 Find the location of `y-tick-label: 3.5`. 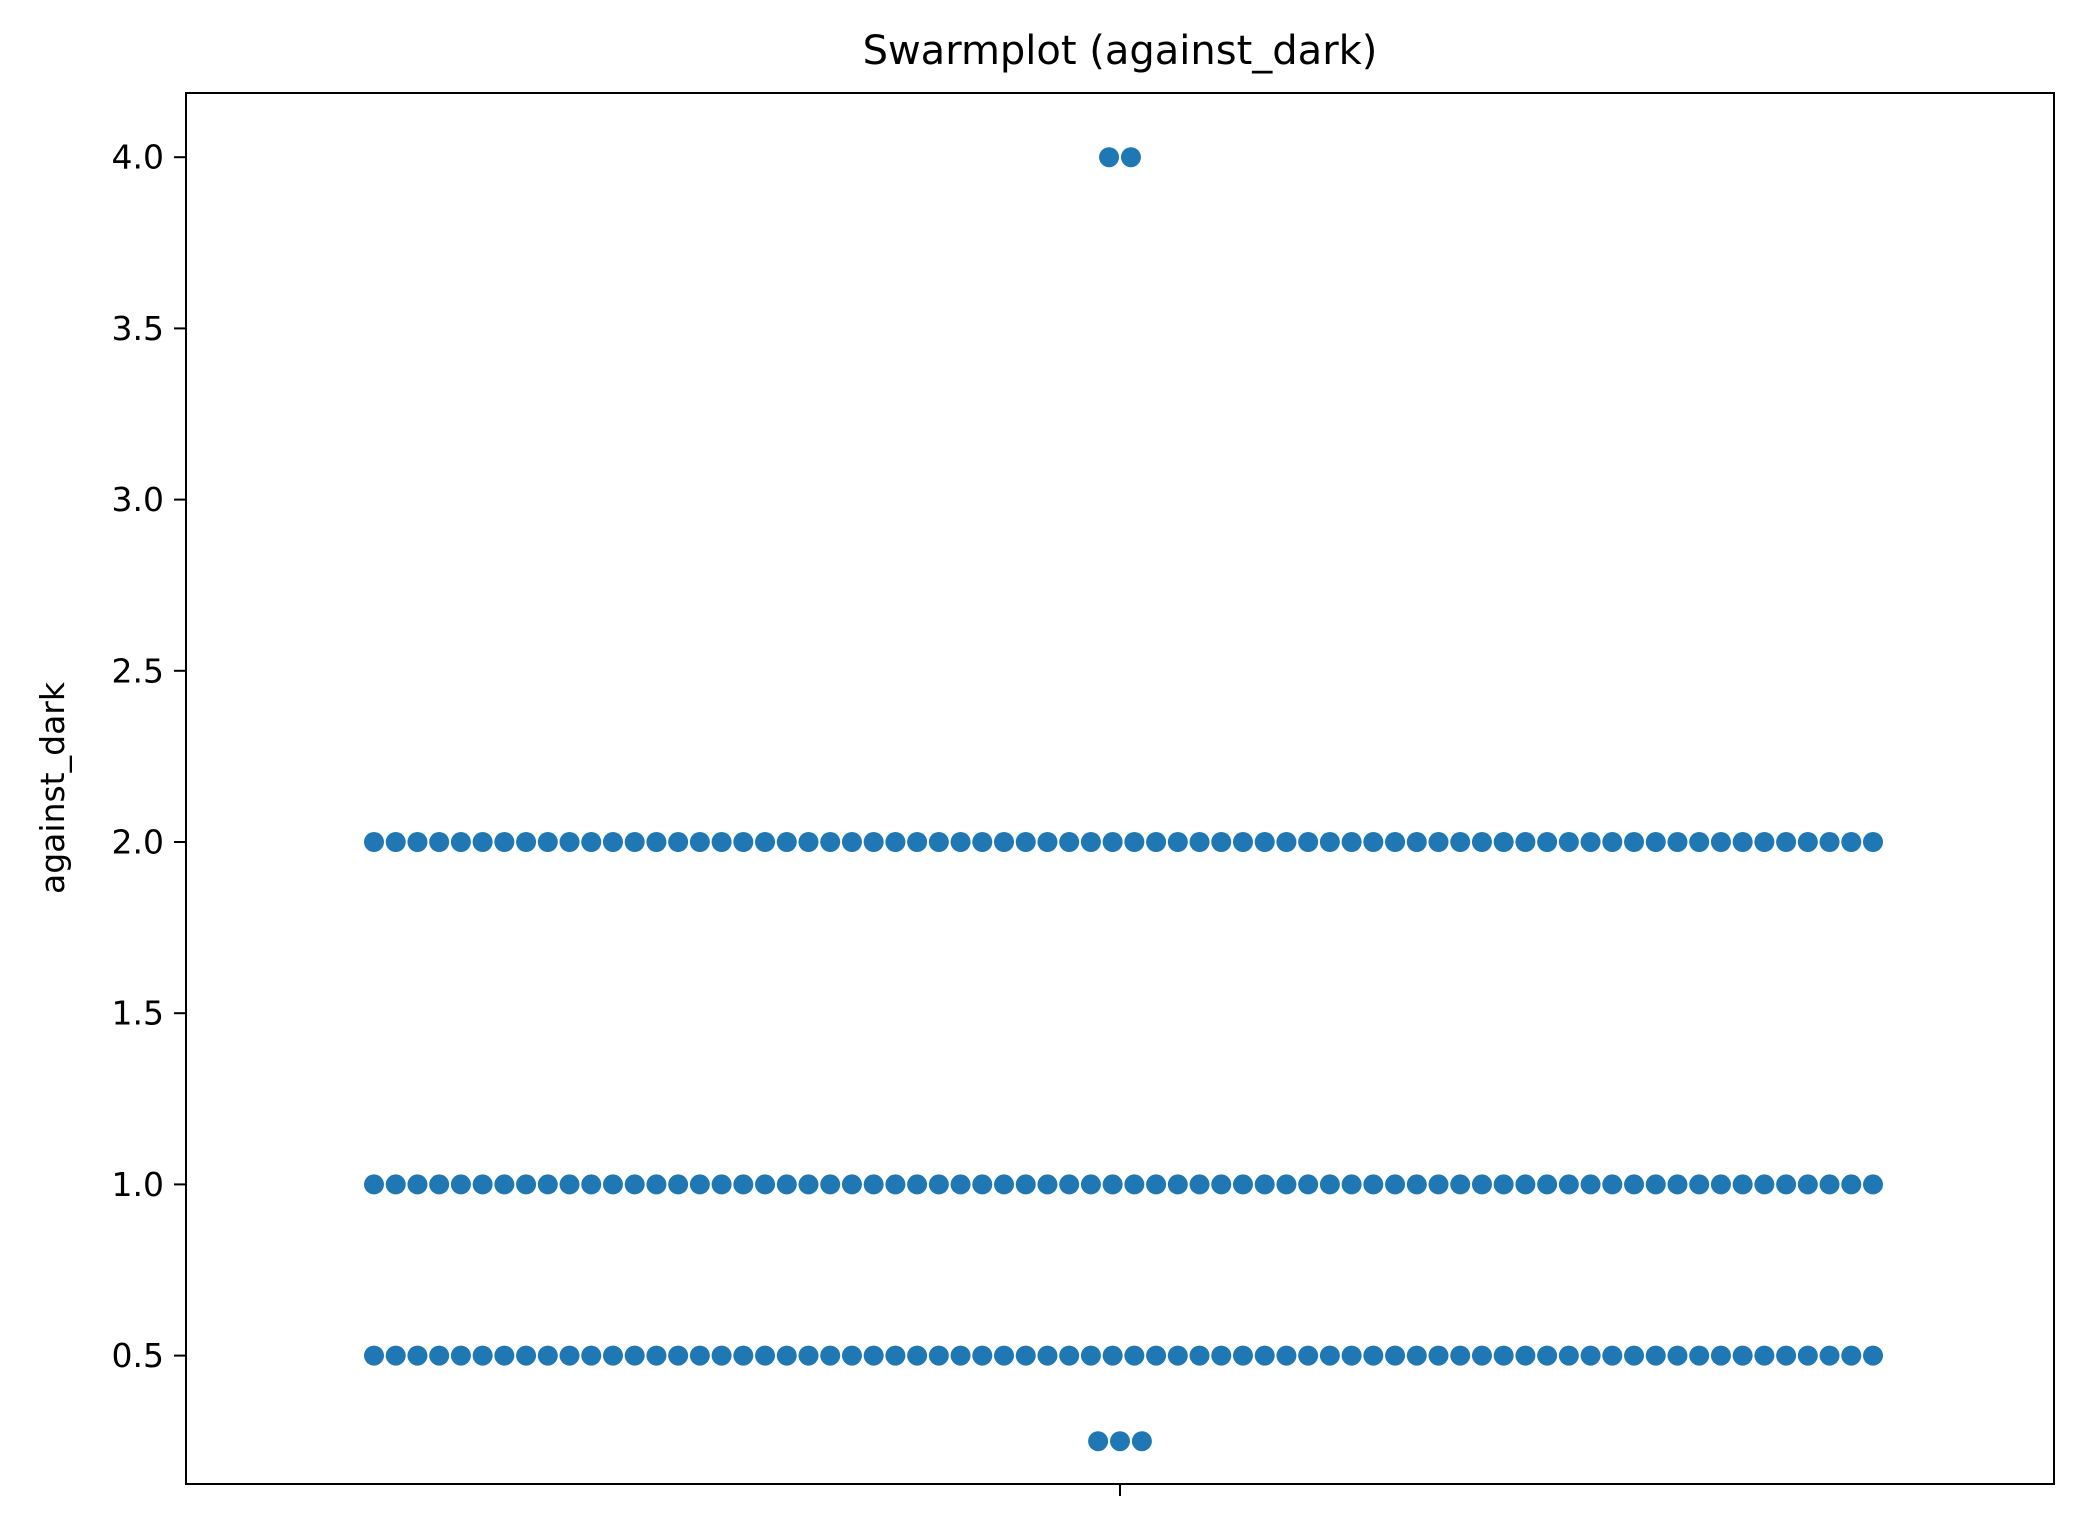

y-tick-label: 3.5 is located at coordinates (138, 328).